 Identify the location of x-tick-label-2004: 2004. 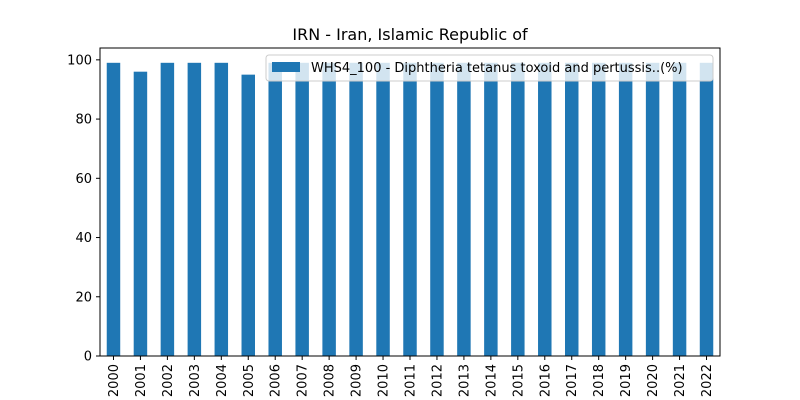
(222, 380).